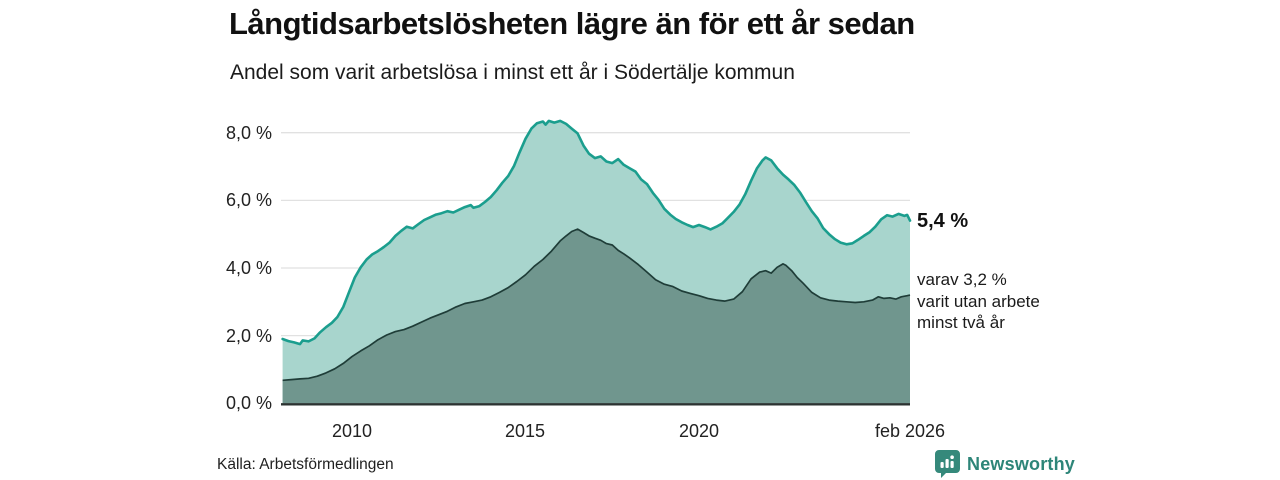 The height and width of the screenshot is (480, 1280). I want to click on secondary-note-line1: varav 3,2 %, so click(962, 279).